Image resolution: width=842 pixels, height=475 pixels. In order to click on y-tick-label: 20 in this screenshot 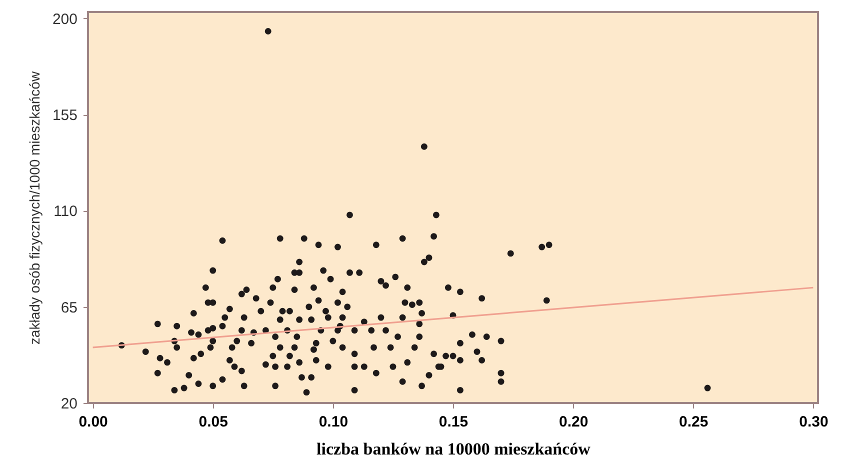, I will do `click(69, 404)`.